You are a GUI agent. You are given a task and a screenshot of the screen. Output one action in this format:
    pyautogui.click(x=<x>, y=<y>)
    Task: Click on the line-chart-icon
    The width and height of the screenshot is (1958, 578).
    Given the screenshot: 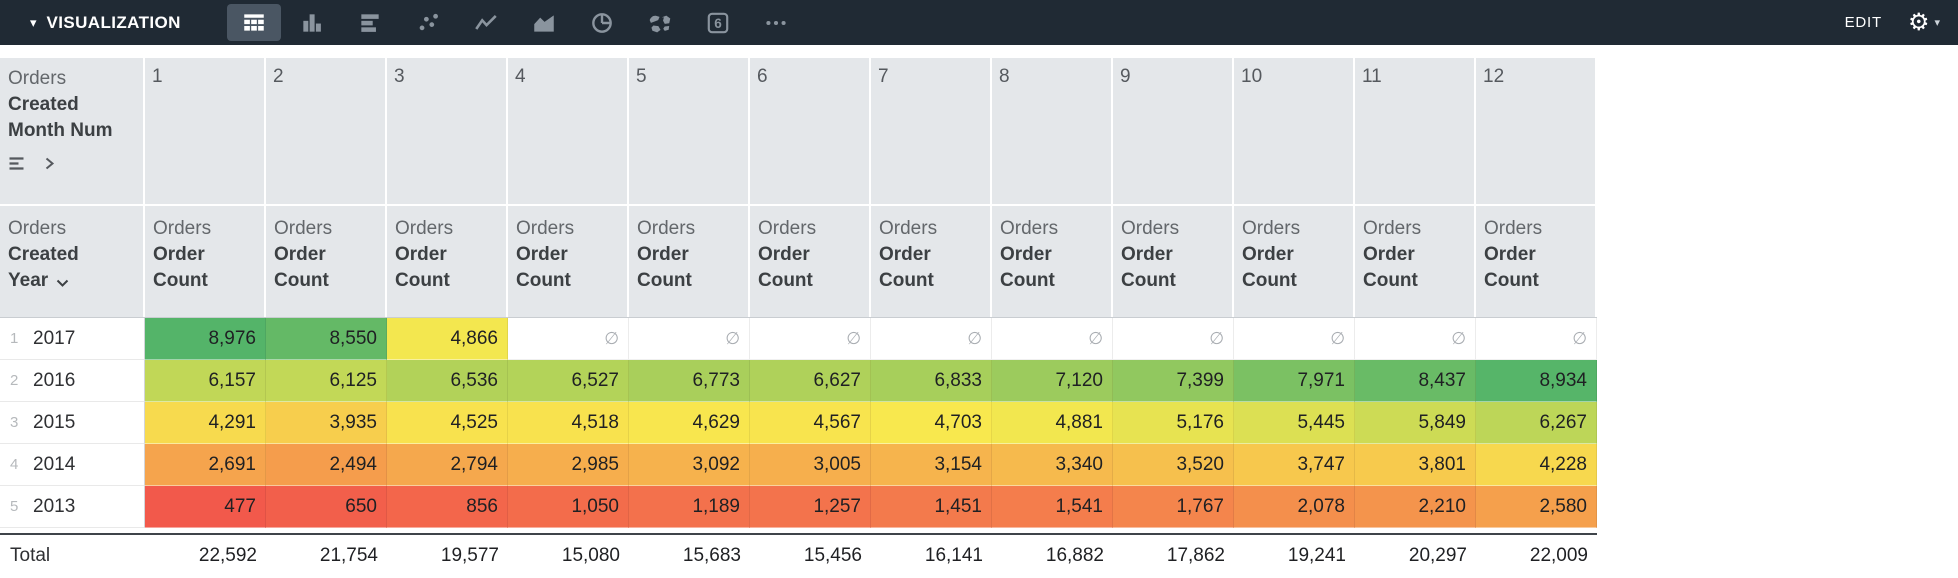 What is the action you would take?
    pyautogui.click(x=486, y=22)
    